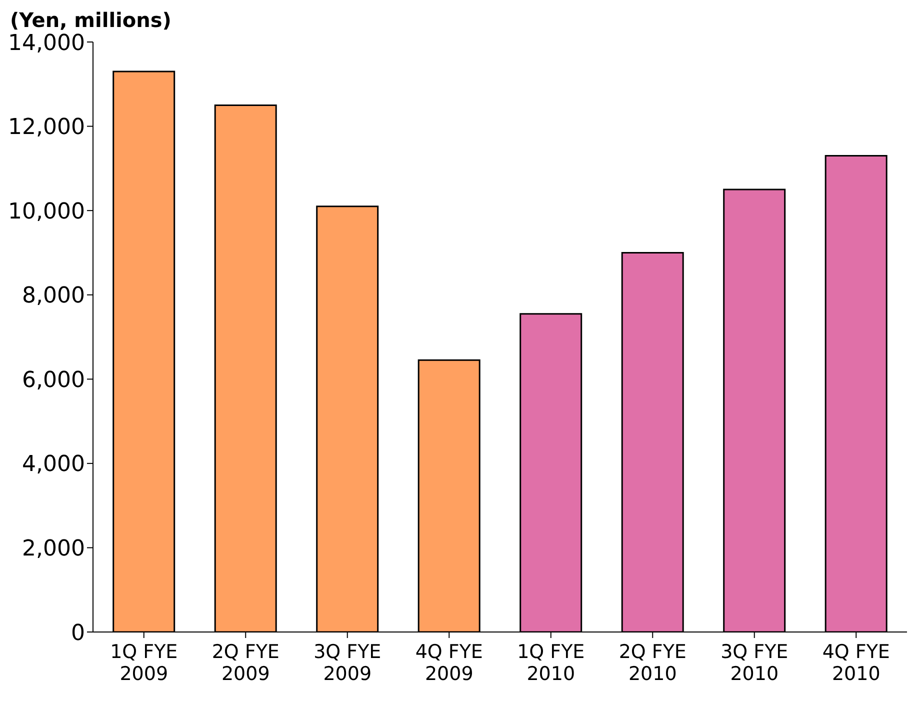  I want to click on x-tick-label: 3Q FYE 2010, so click(754, 663).